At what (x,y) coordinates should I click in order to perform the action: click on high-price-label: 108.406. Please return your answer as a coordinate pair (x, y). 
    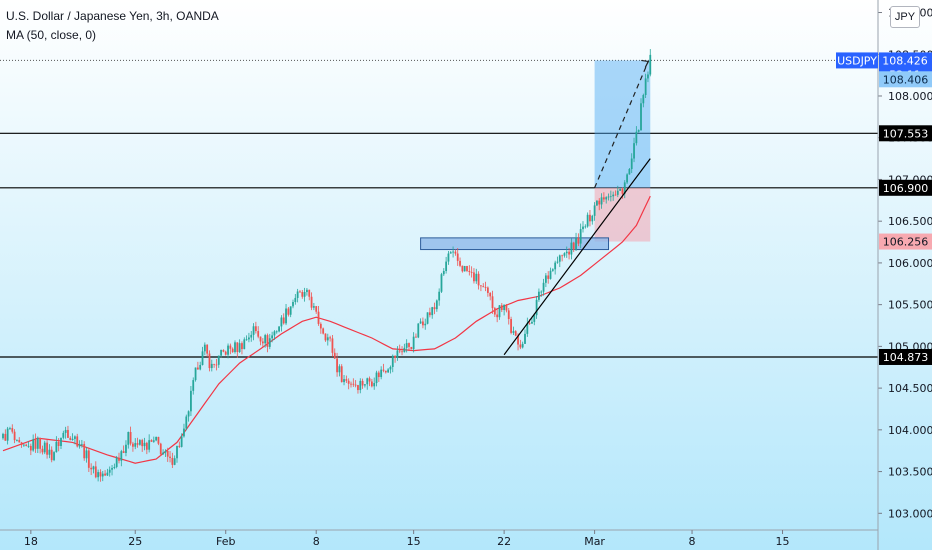
    Looking at the image, I should click on (906, 79).